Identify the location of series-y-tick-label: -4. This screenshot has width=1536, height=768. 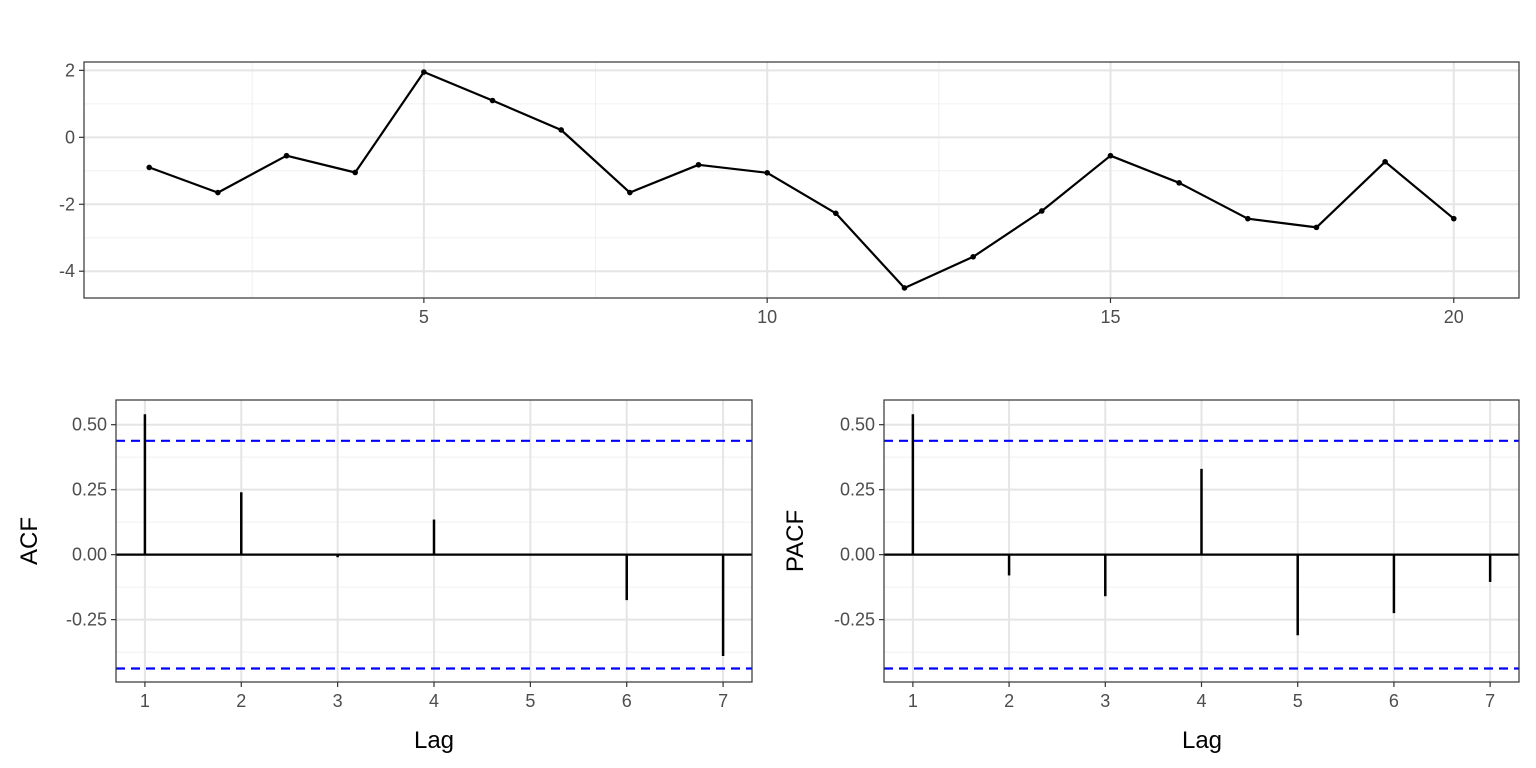
(67, 271).